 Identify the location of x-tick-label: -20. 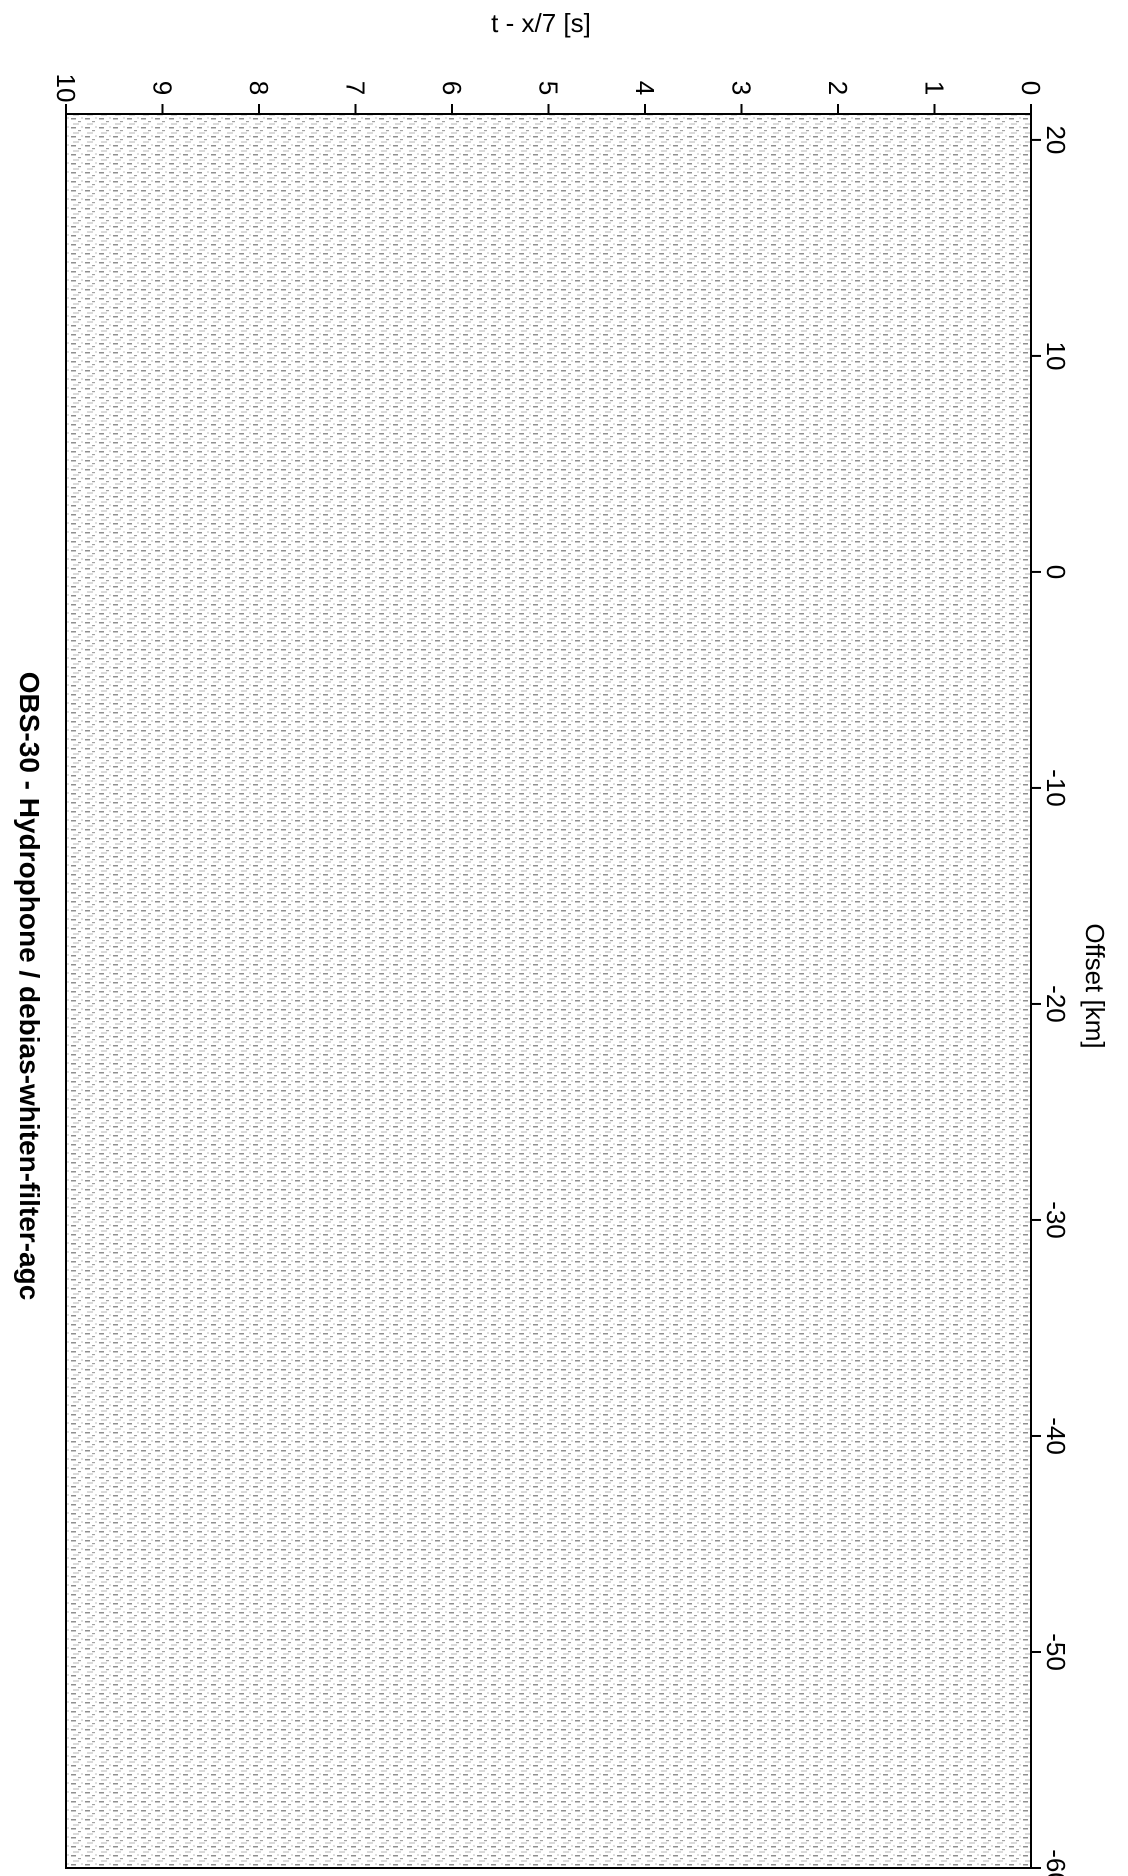
(1056, 1004).